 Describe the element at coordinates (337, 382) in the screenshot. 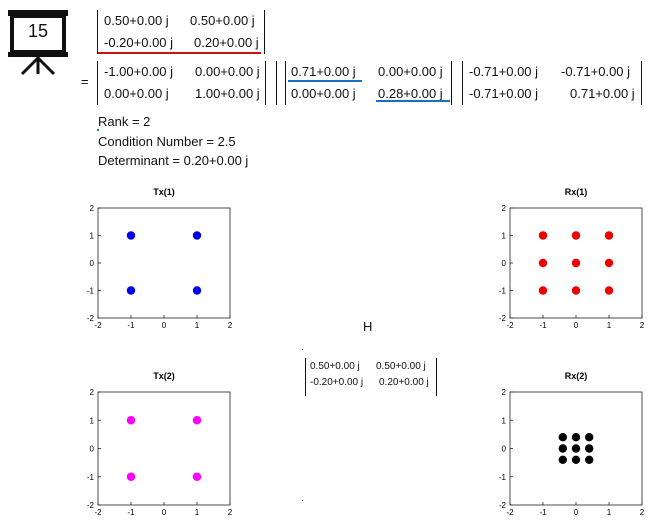

I see `channel-cell-10: -0.20+0.00 j` at that location.